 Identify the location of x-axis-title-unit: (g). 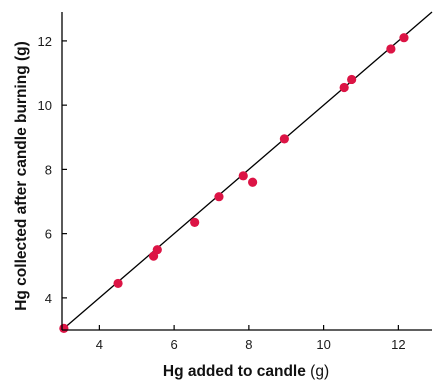
(319, 371).